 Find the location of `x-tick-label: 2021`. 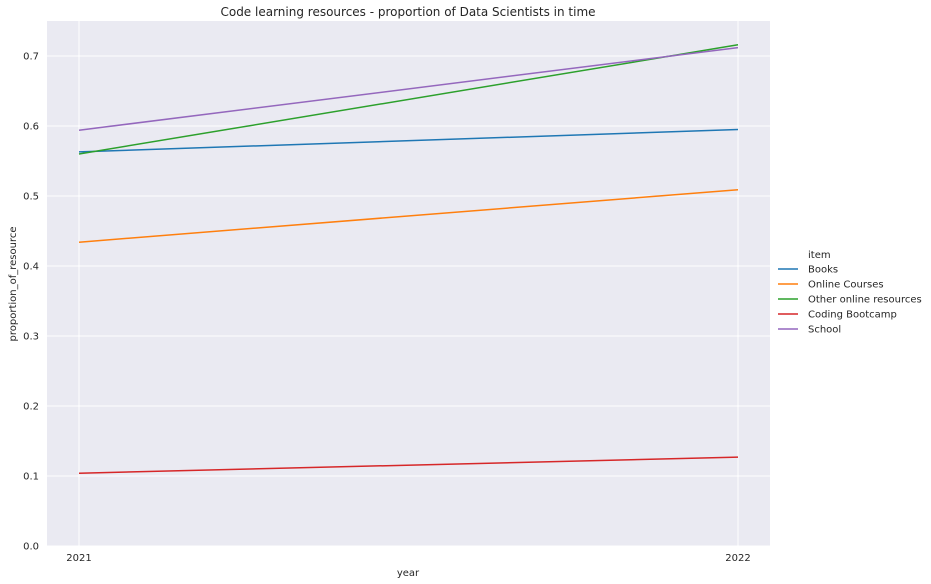

x-tick-label: 2021 is located at coordinates (78, 558).